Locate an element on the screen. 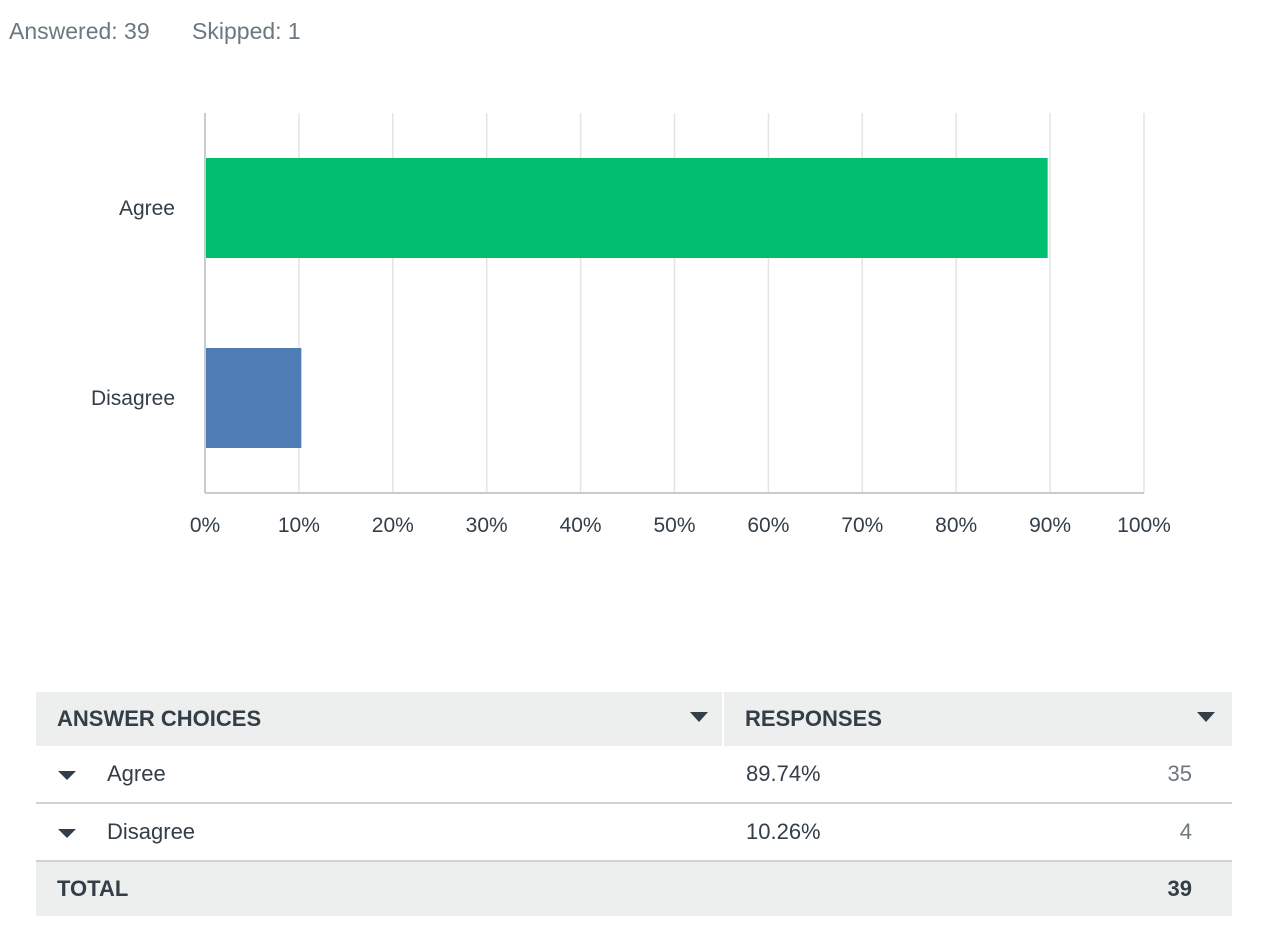 The image size is (1268, 950). answered-count: Answered: 39 is located at coordinates (79, 31).